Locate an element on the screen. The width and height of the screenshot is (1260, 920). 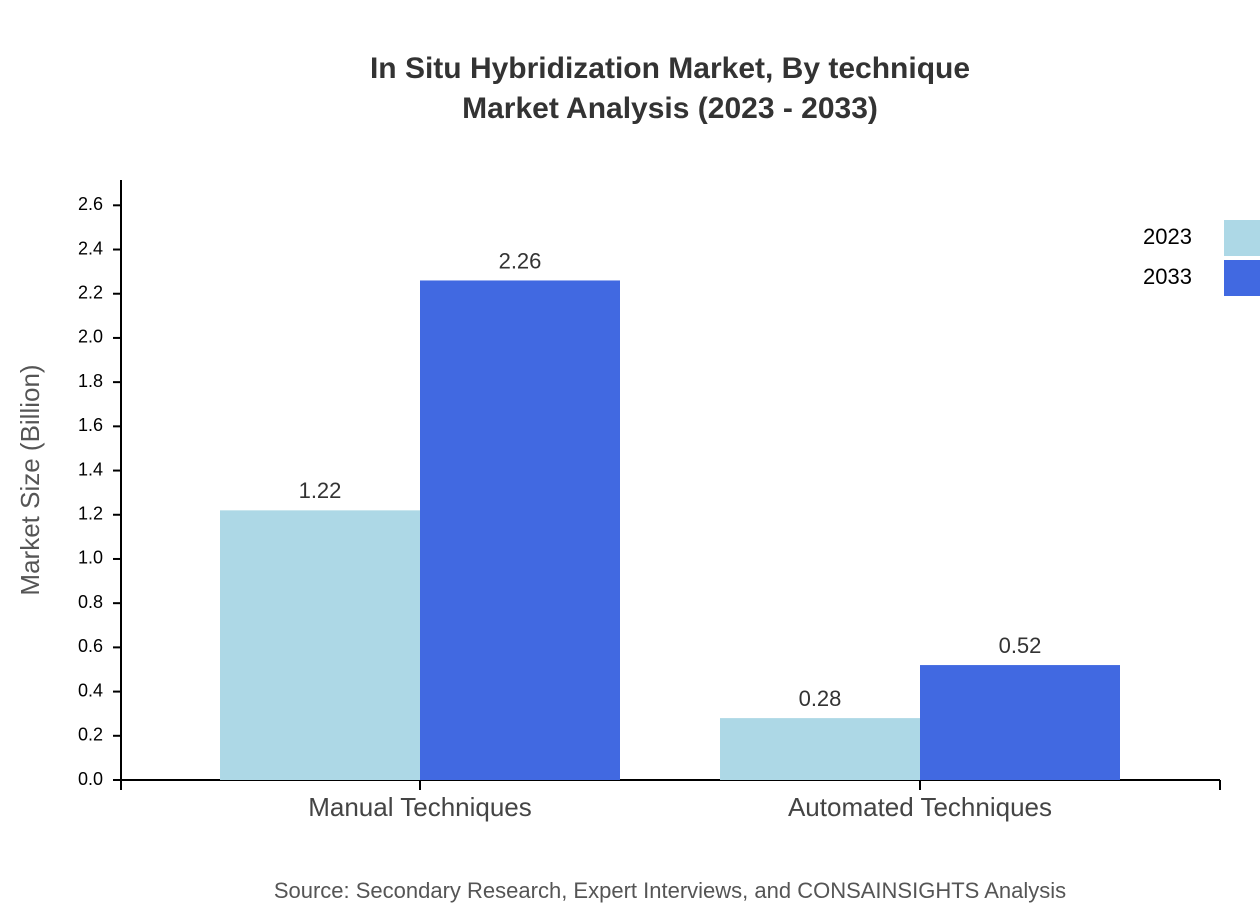
y-tick-label: 0.6 is located at coordinates (90, 646).